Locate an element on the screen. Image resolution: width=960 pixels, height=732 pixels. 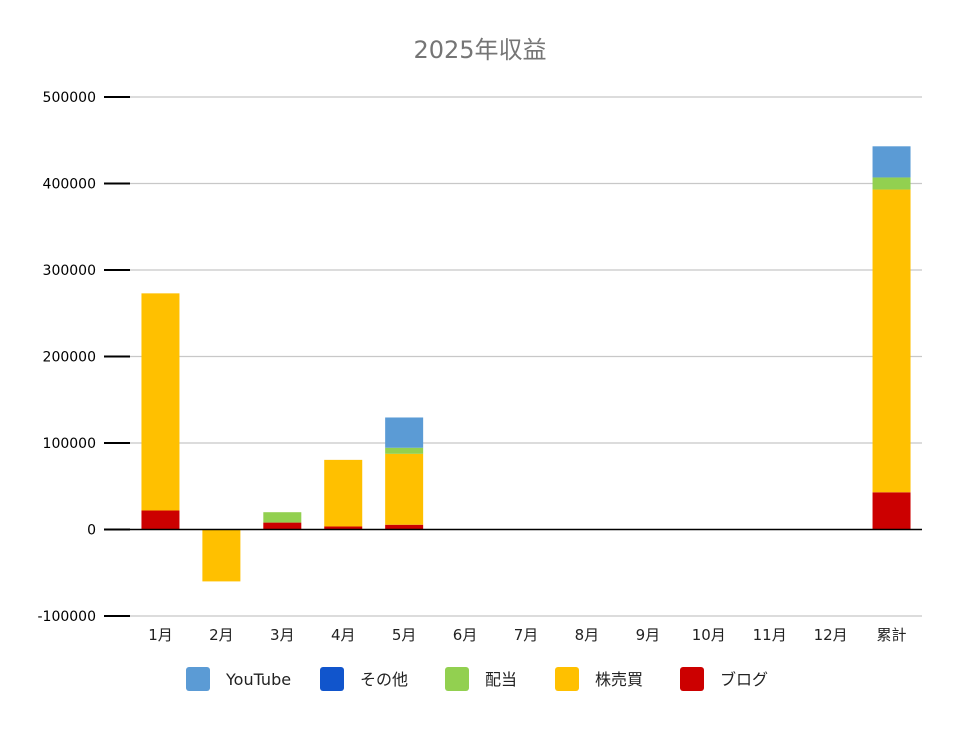
x-tick-label: 10月 is located at coordinates (709, 635).